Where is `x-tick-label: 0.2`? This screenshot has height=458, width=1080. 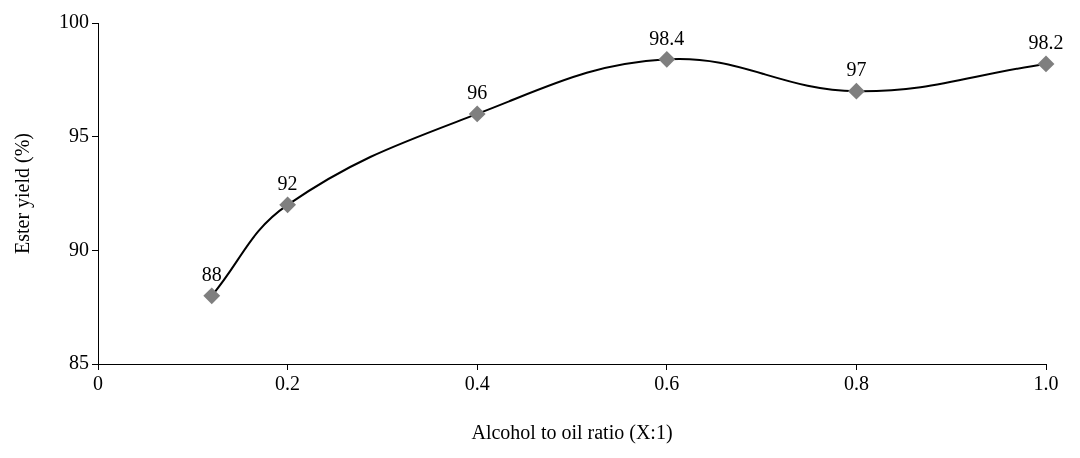 x-tick-label: 0.2 is located at coordinates (288, 383).